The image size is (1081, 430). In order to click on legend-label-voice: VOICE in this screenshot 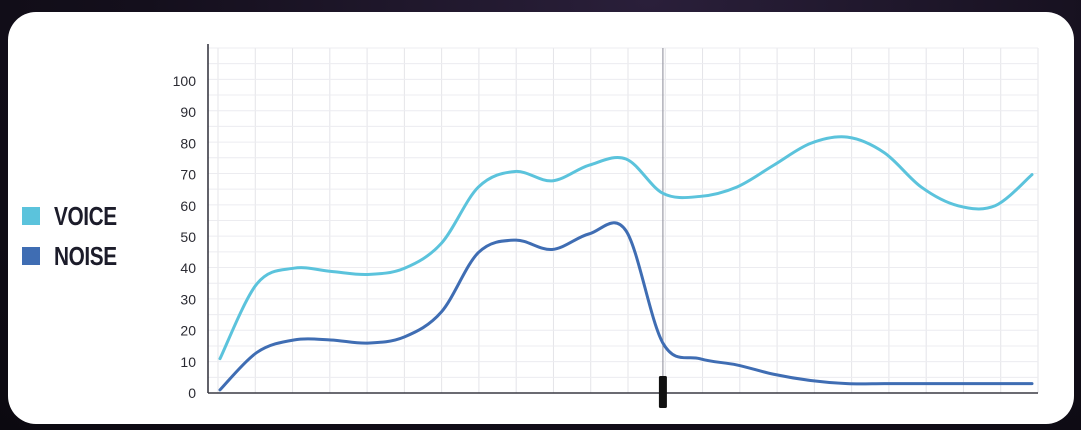, I will do `click(85, 215)`.